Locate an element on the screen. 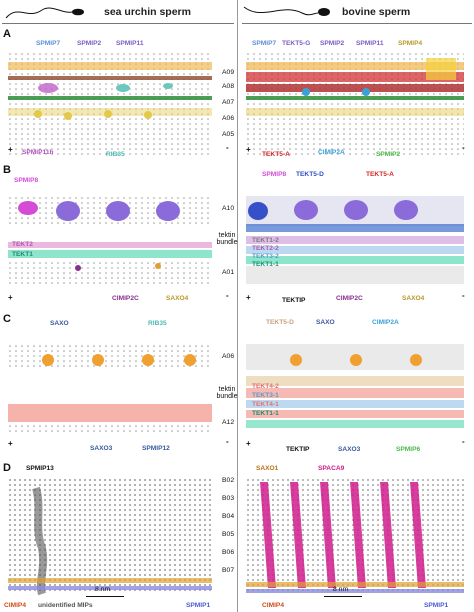 This screenshot has width=474, height=612. label-d-right-spaca9: SPACA9 is located at coordinates (331, 468).